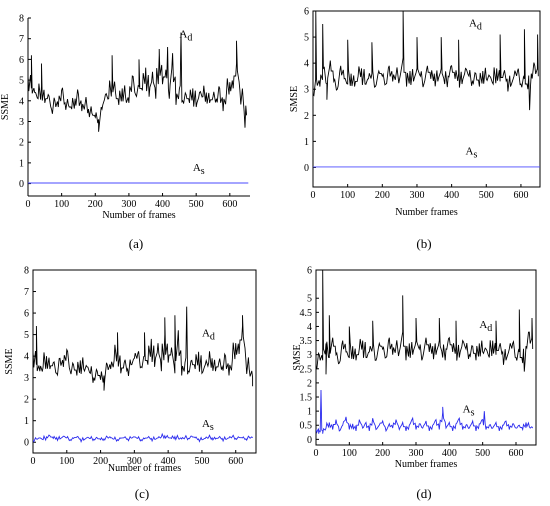 The image size is (550, 506). Describe the element at coordinates (306, 398) in the screenshot. I see `y-tick-label: 1.5` at that location.